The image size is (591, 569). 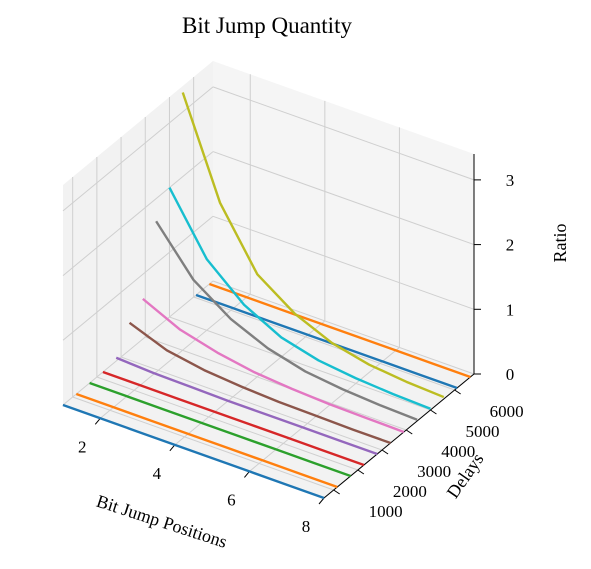 I want to click on y-tick-label: 3000, so click(x=434, y=471).